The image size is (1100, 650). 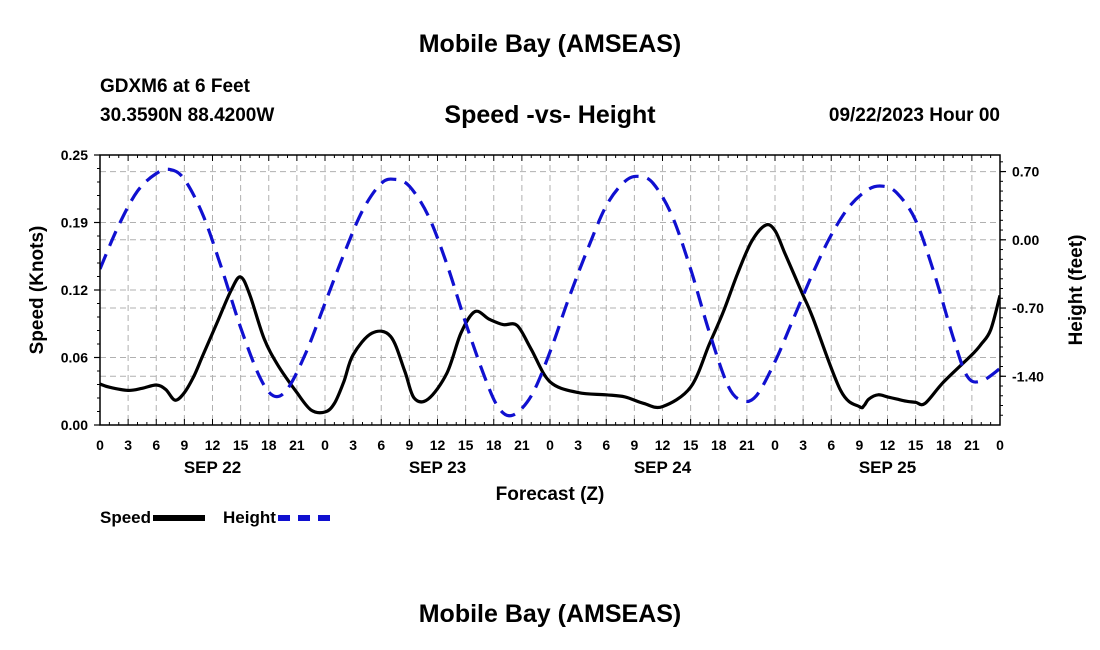 I want to click on legend-speed-label: Speed, so click(x=126, y=517).